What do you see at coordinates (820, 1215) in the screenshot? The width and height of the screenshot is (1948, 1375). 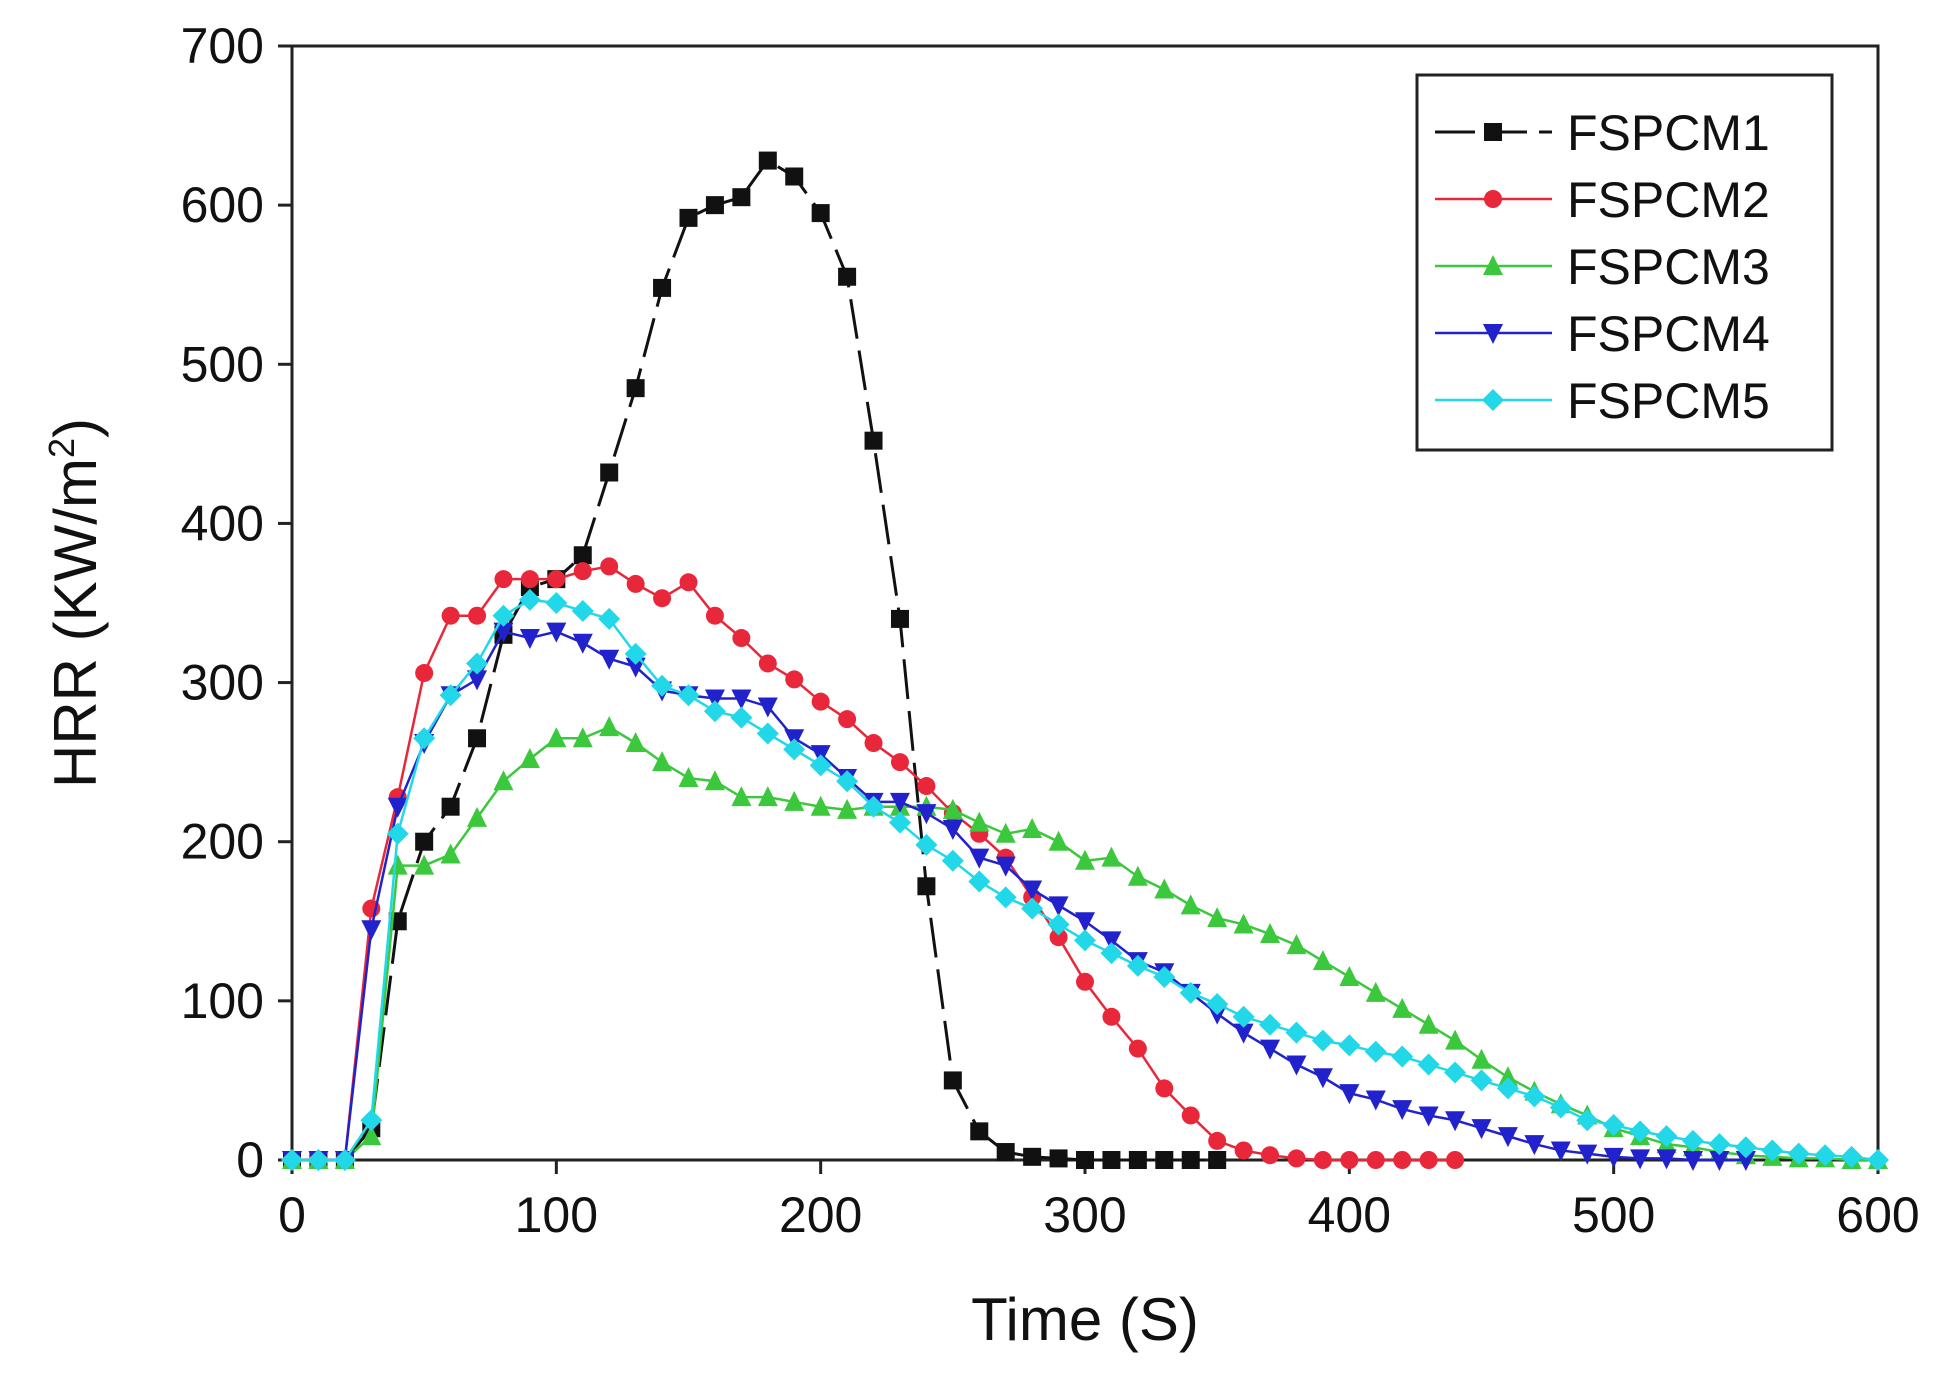 I see `x-tick-label: 200` at bounding box center [820, 1215].